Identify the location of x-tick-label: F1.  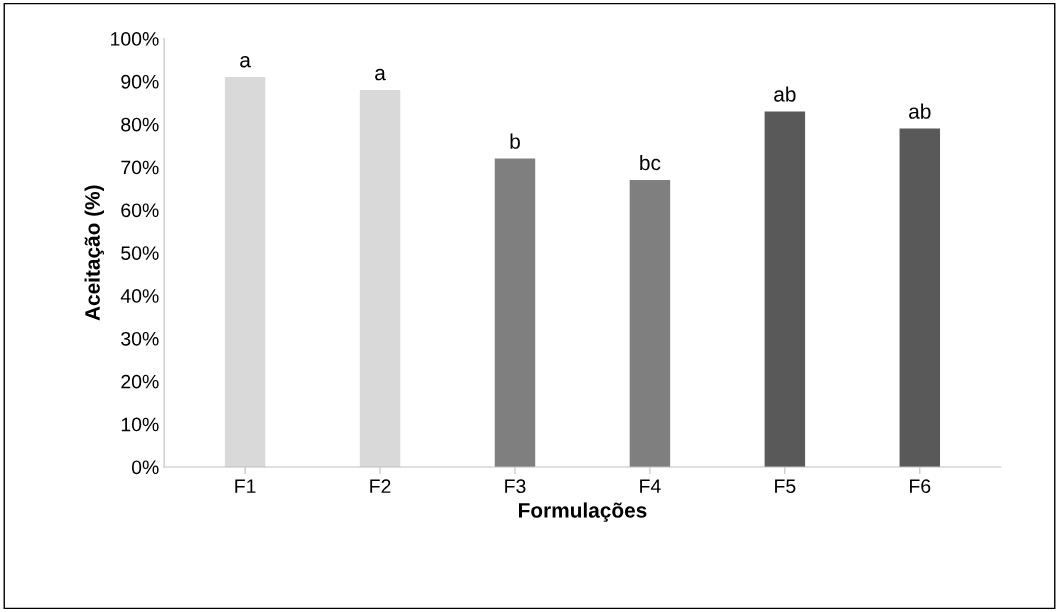
(245, 486).